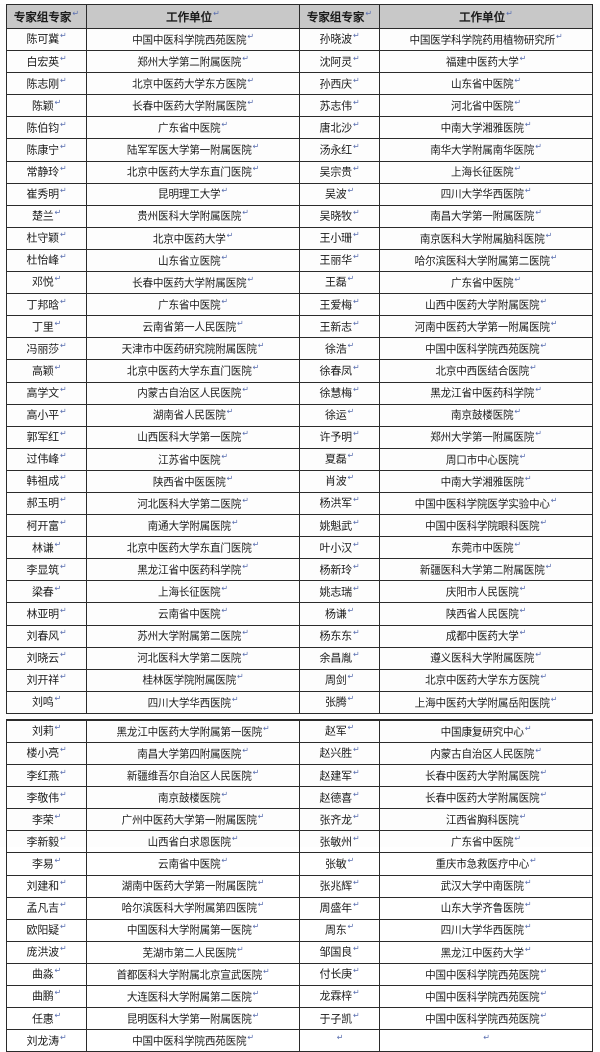 The image size is (600, 1052). I want to click on expert-name-right-text: 杨东东, so click(336, 636).